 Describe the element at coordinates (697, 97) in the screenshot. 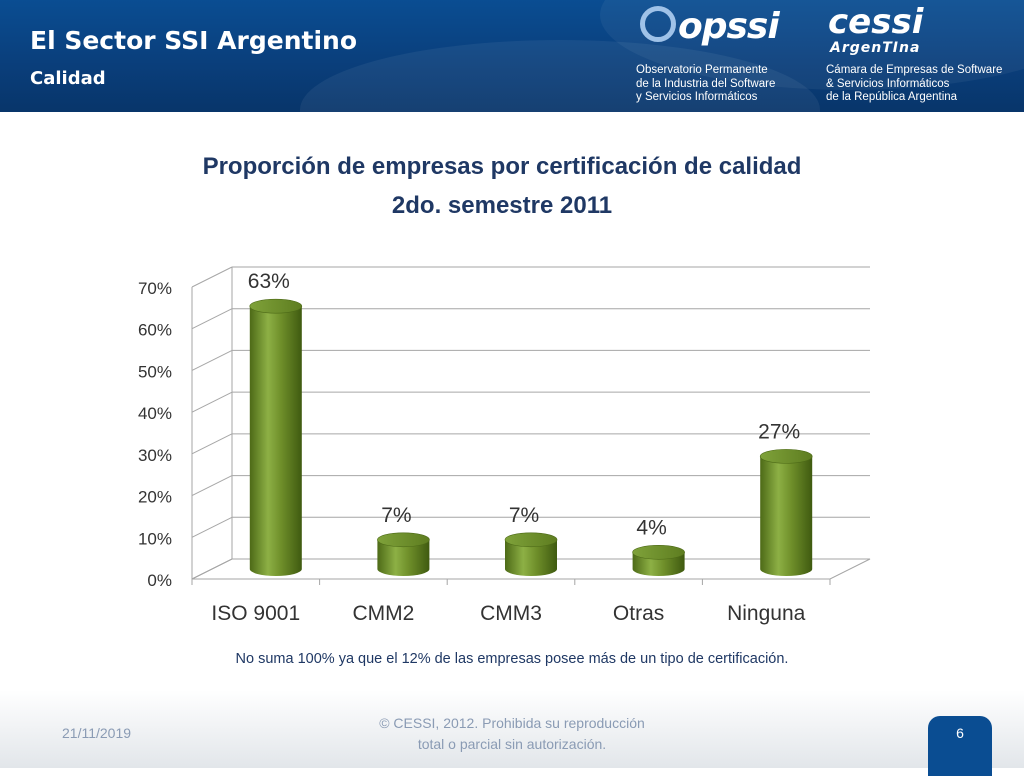

I see `opssi-line: y Servicios Informáticos` at that location.